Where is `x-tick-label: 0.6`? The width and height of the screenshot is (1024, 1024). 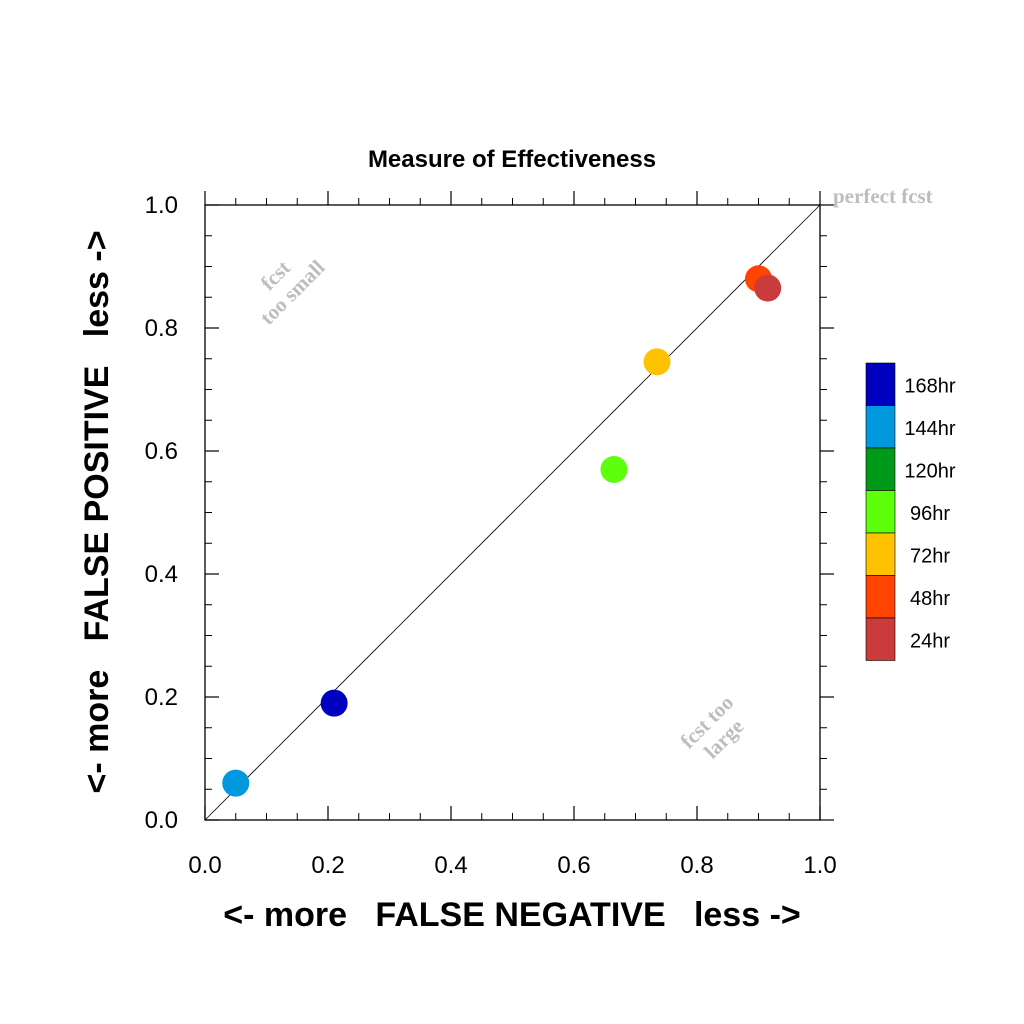
x-tick-label: 0.6 is located at coordinates (573, 865).